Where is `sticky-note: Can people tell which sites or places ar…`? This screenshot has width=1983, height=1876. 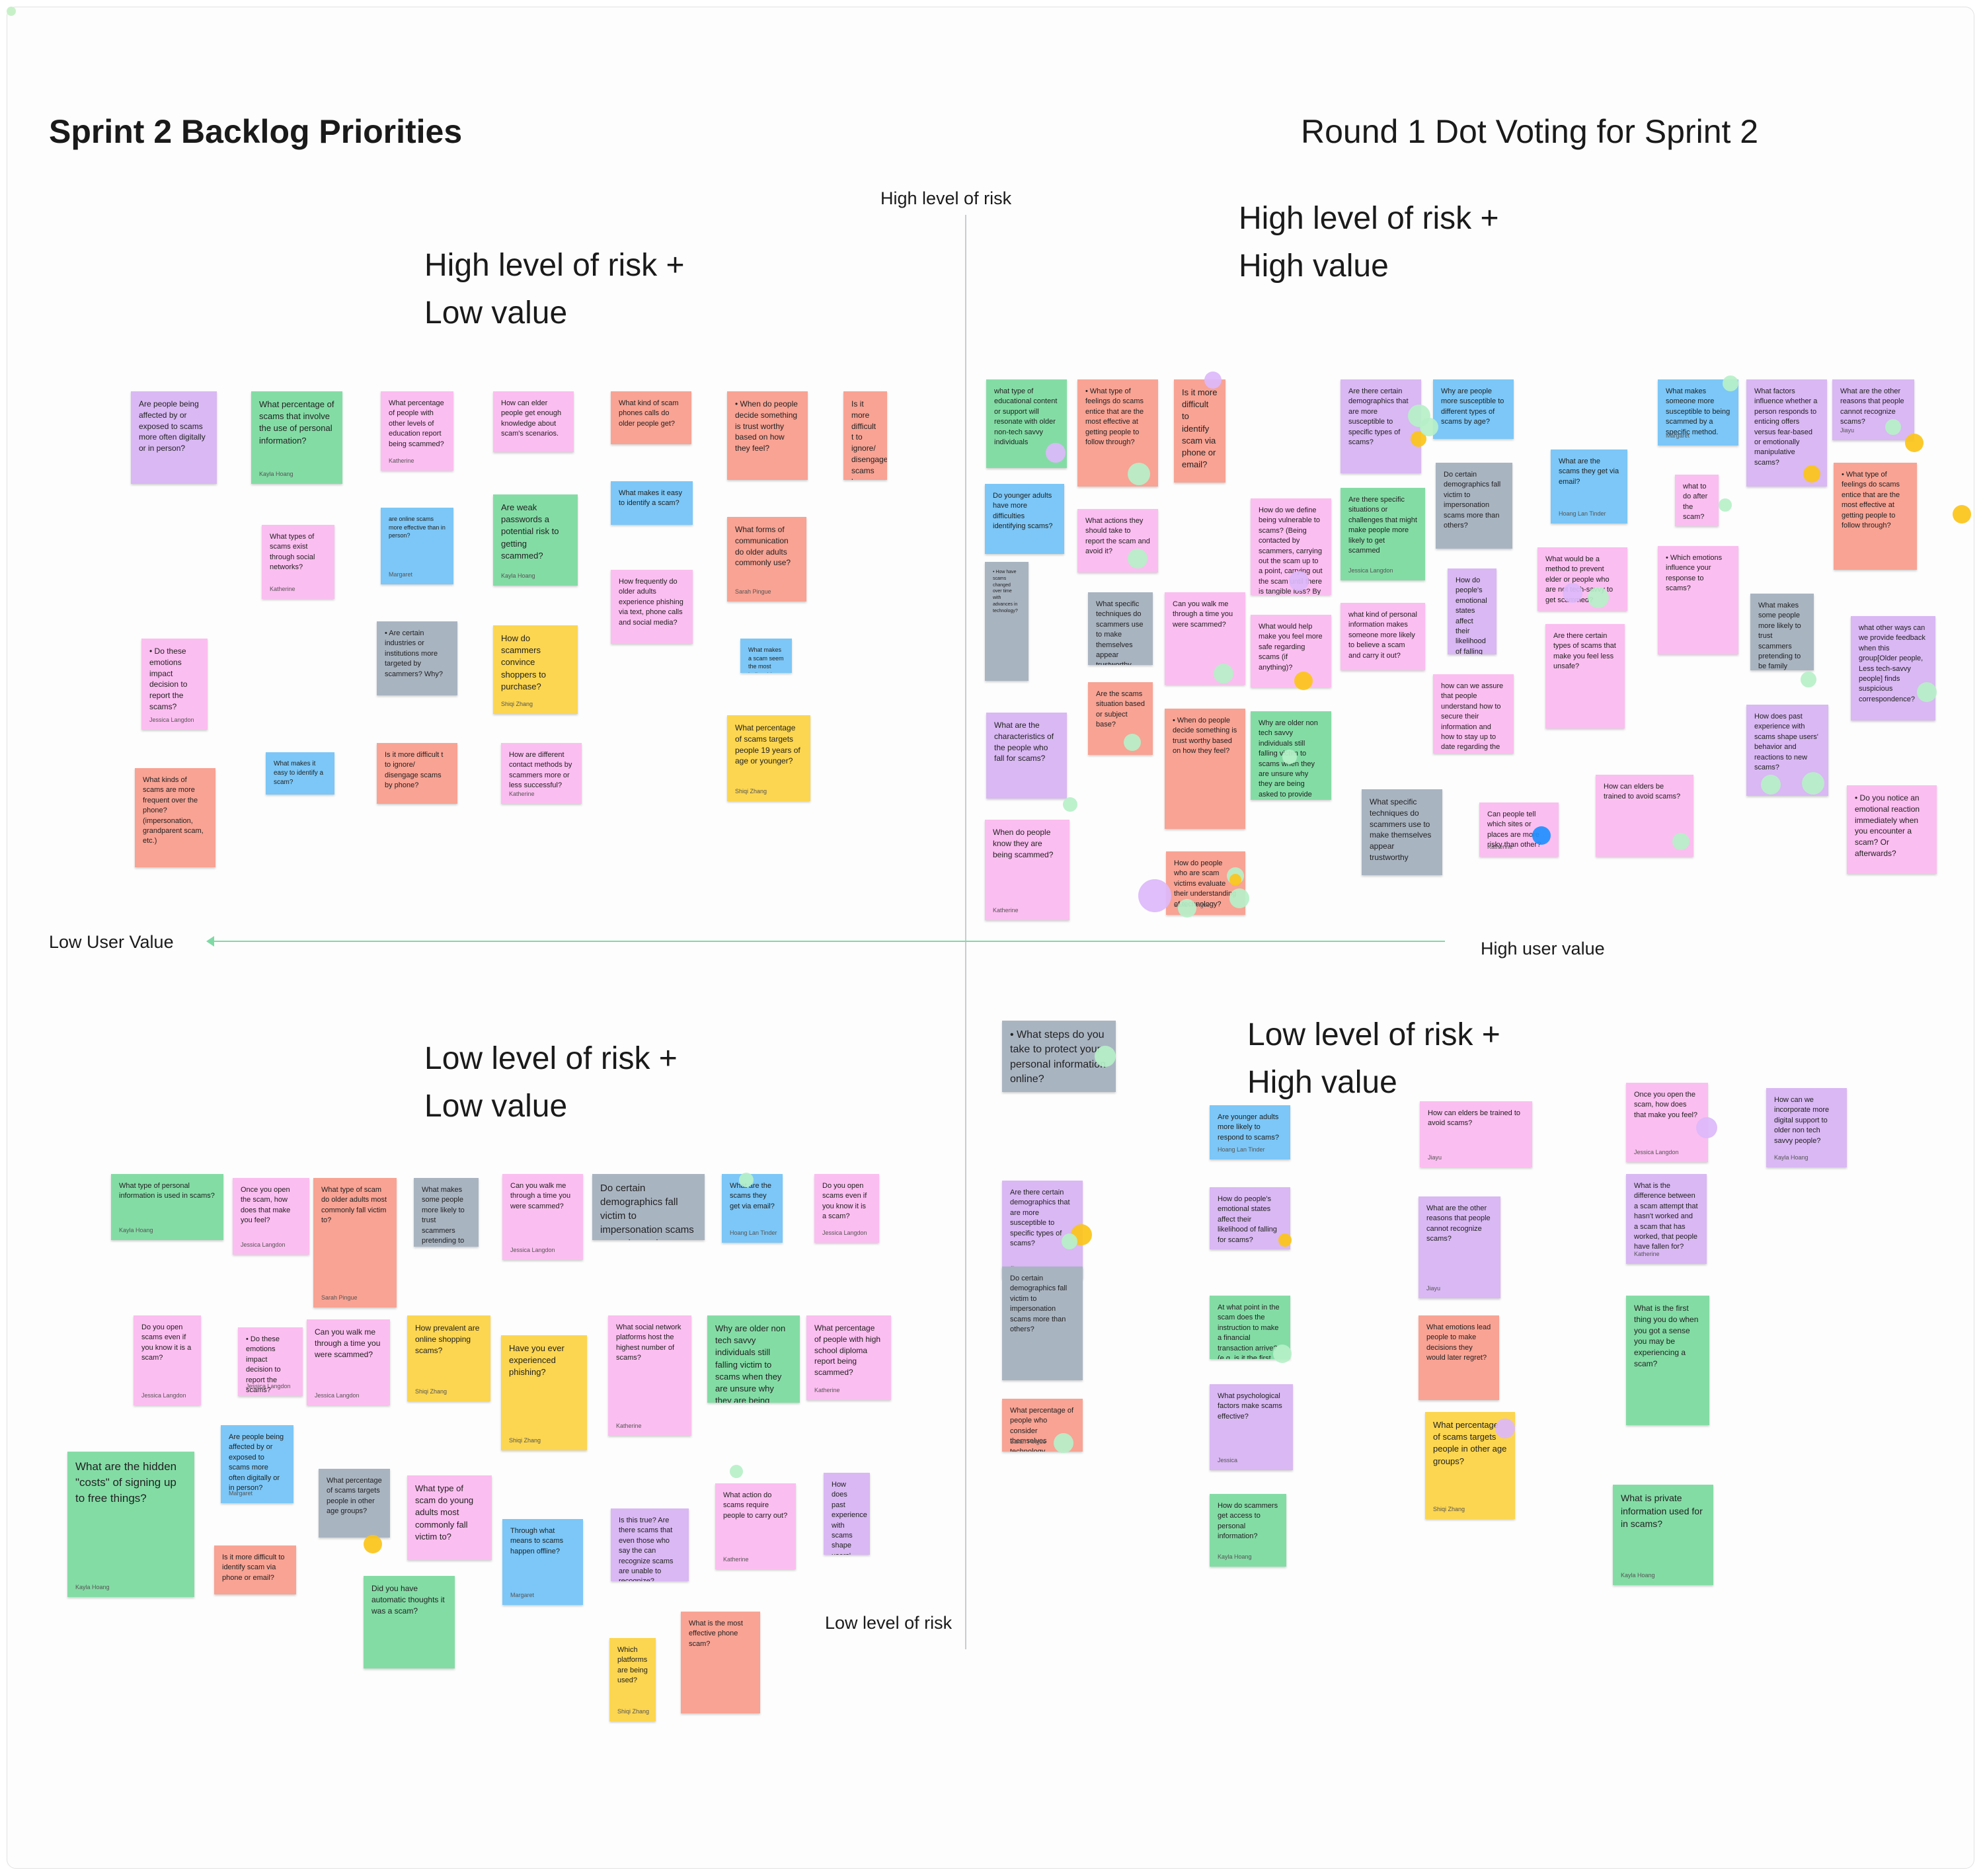 sticky-note: Can people tell which sites or places ar… is located at coordinates (1519, 829).